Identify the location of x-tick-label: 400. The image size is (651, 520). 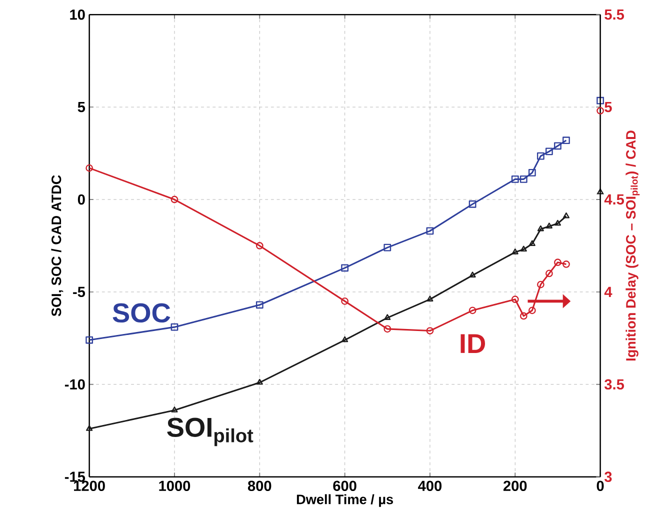
(430, 486).